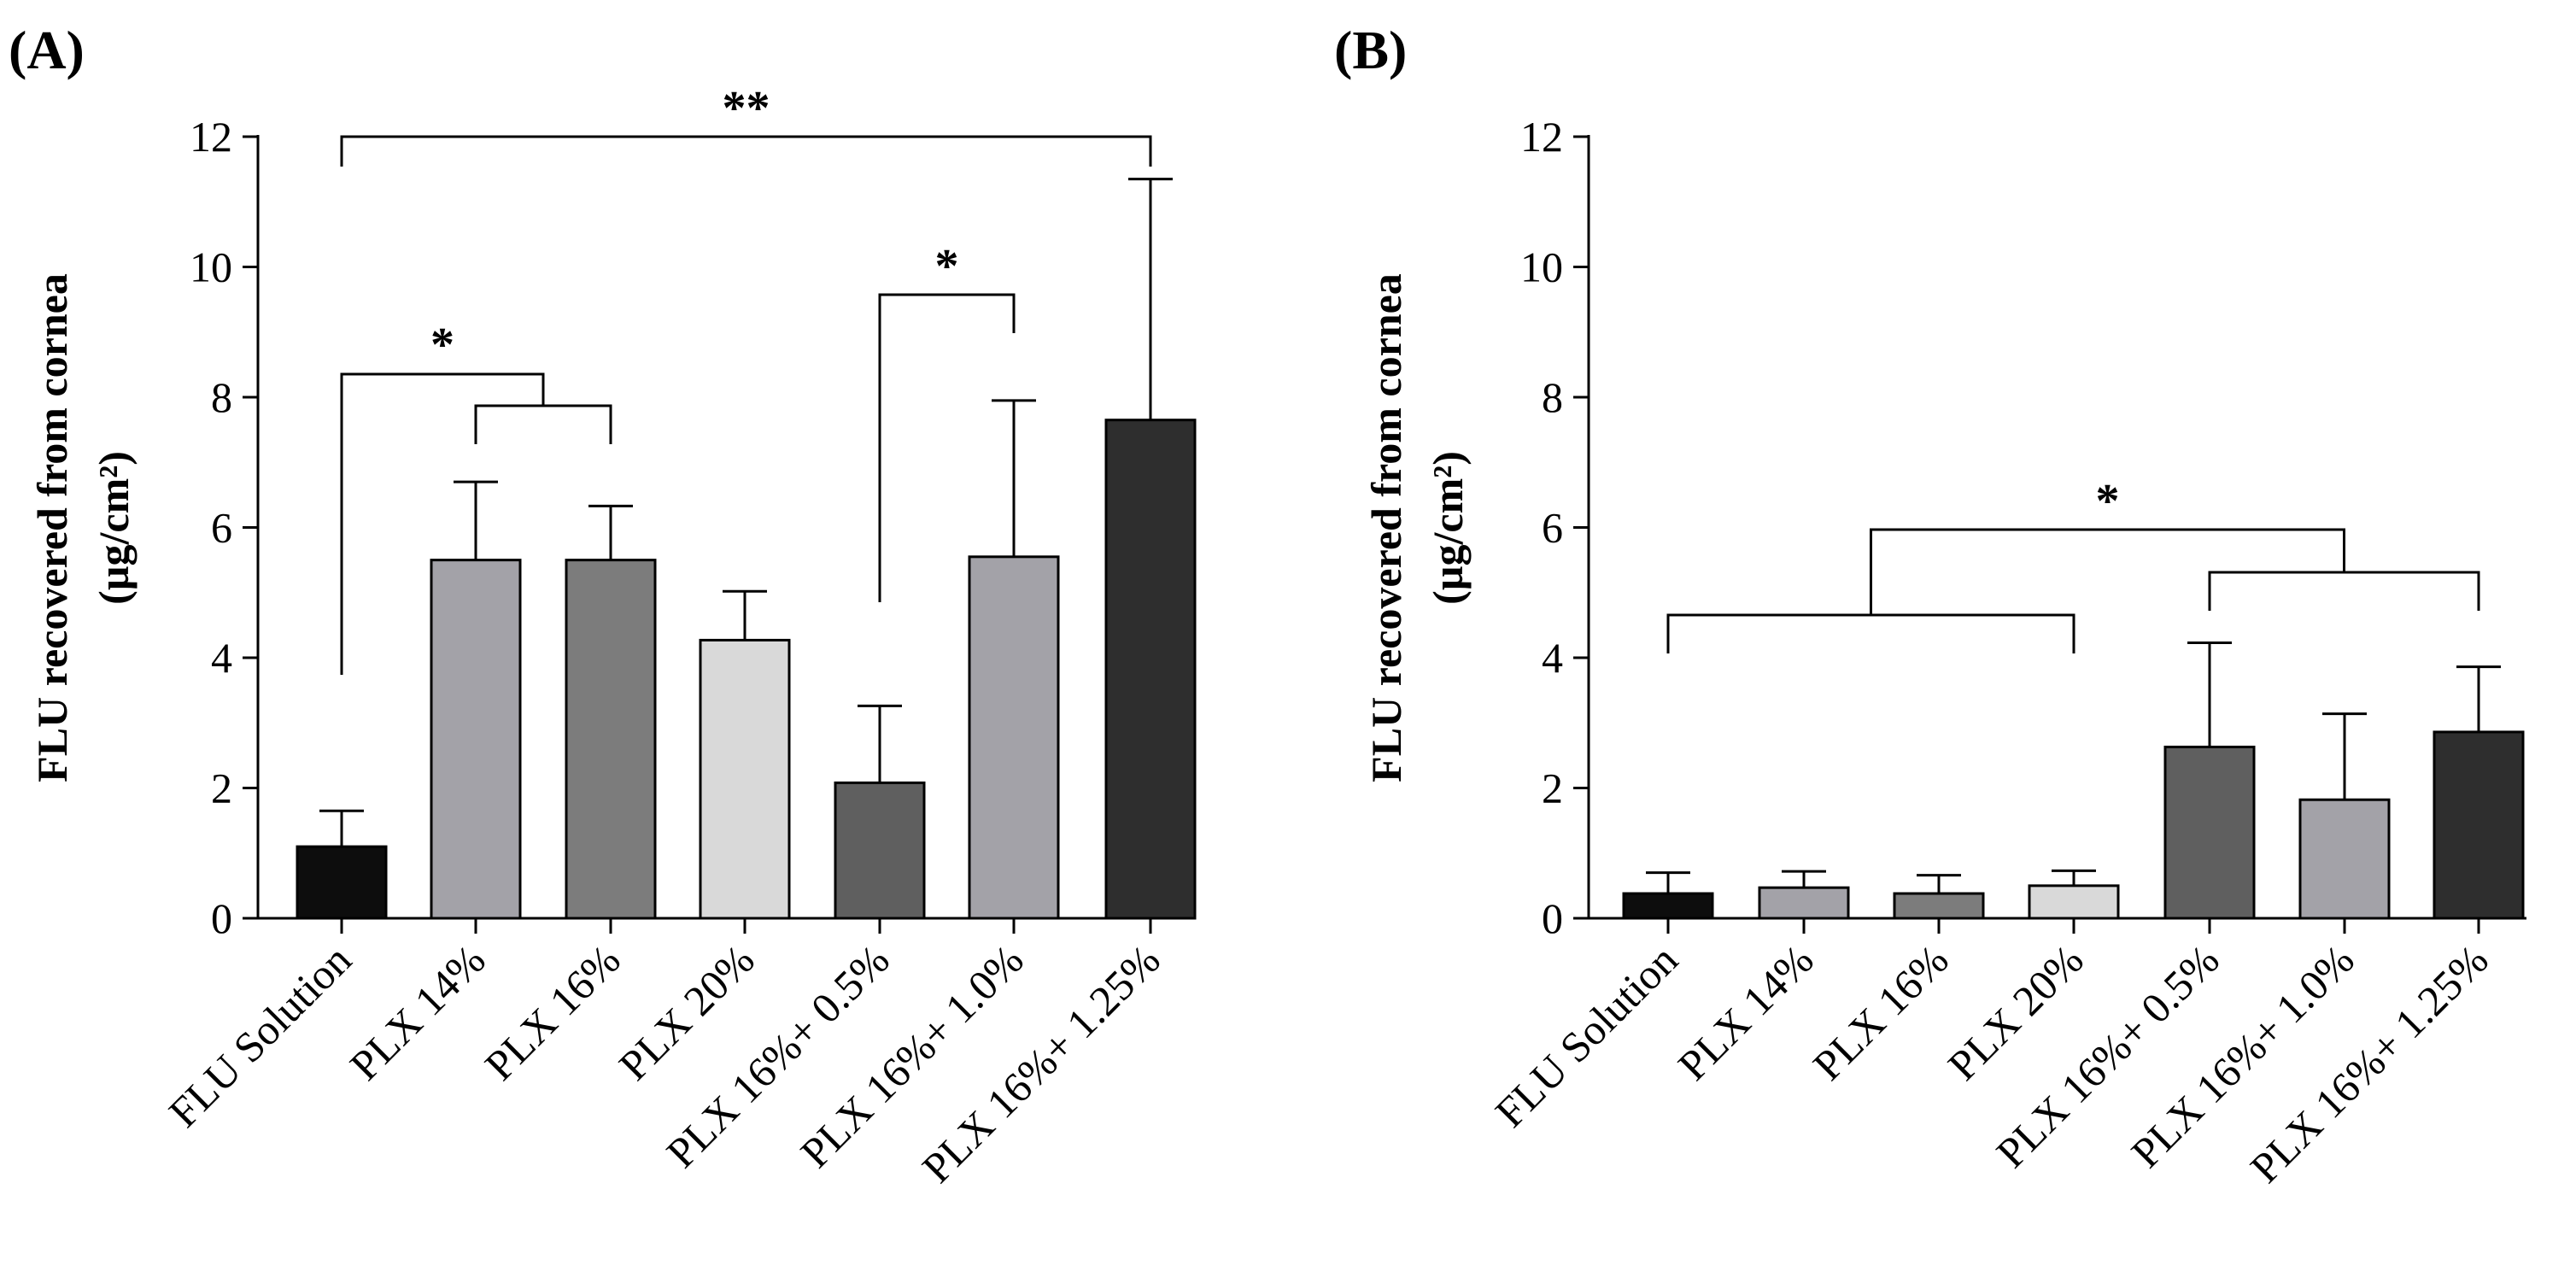 This screenshot has width=2576, height=1283. I want to click on panel-label: (B), so click(1370, 50).